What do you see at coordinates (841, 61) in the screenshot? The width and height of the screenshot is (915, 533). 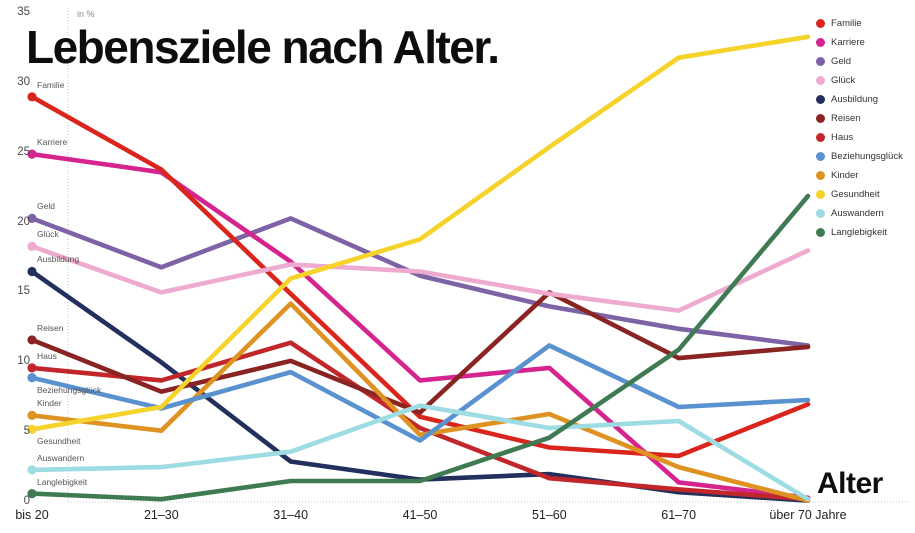 I see `legend-label: Geld` at bounding box center [841, 61].